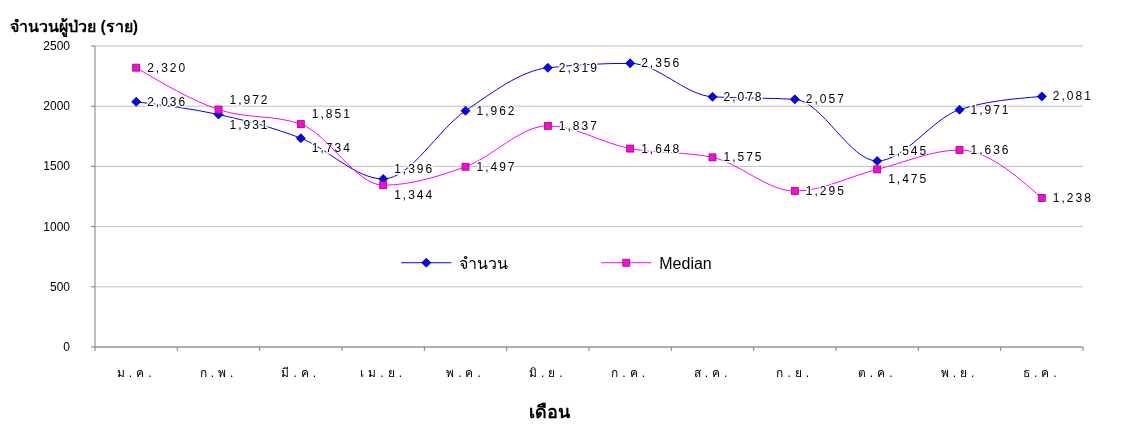 Image resolution: width=1138 pixels, height=426 pixels. Describe the element at coordinates (548, 373) in the screenshot. I see `x-tick-label: มิ.ย.` at that location.